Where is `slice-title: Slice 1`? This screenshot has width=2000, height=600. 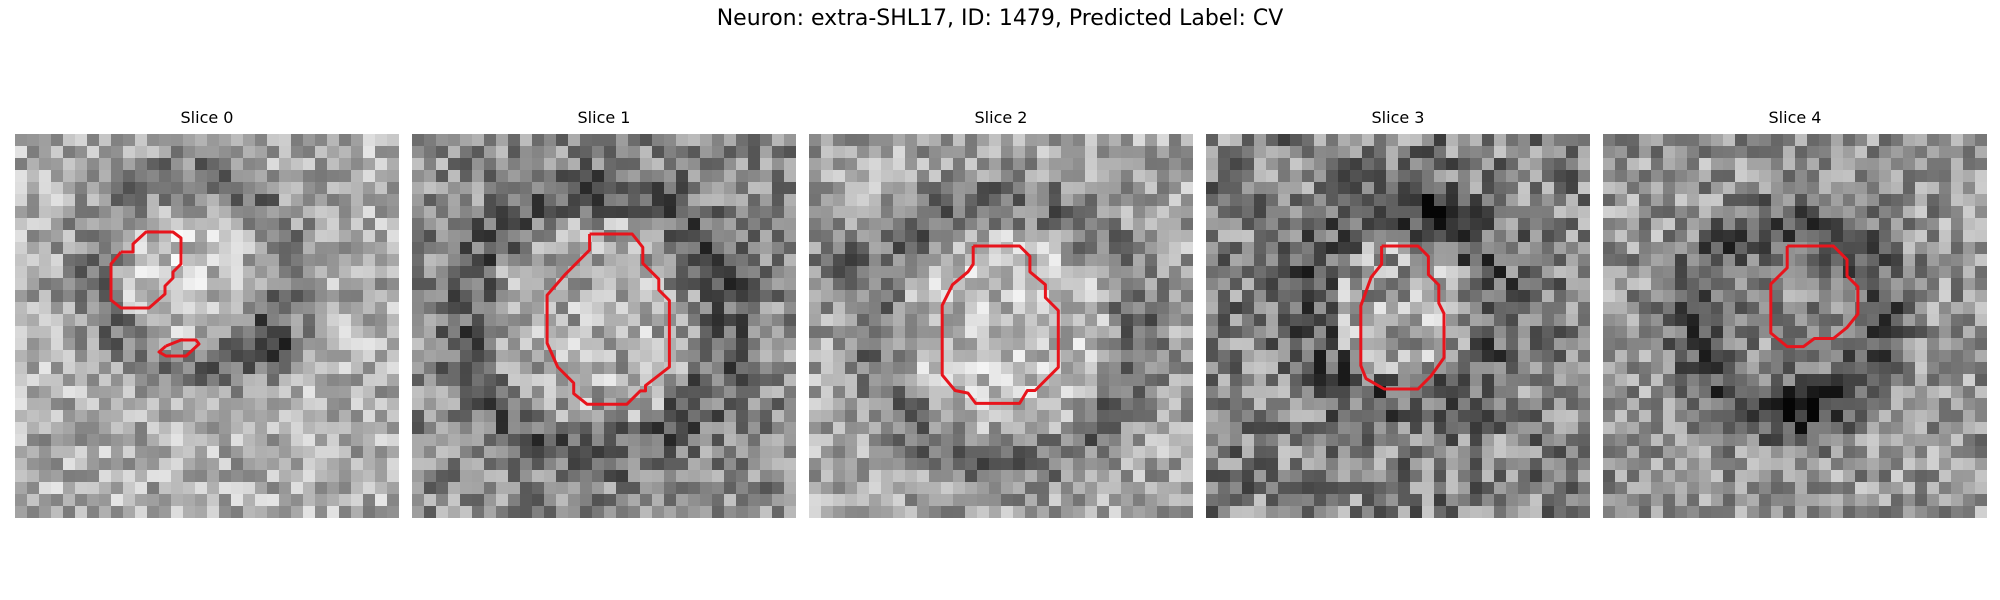 slice-title: Slice 1 is located at coordinates (604, 117).